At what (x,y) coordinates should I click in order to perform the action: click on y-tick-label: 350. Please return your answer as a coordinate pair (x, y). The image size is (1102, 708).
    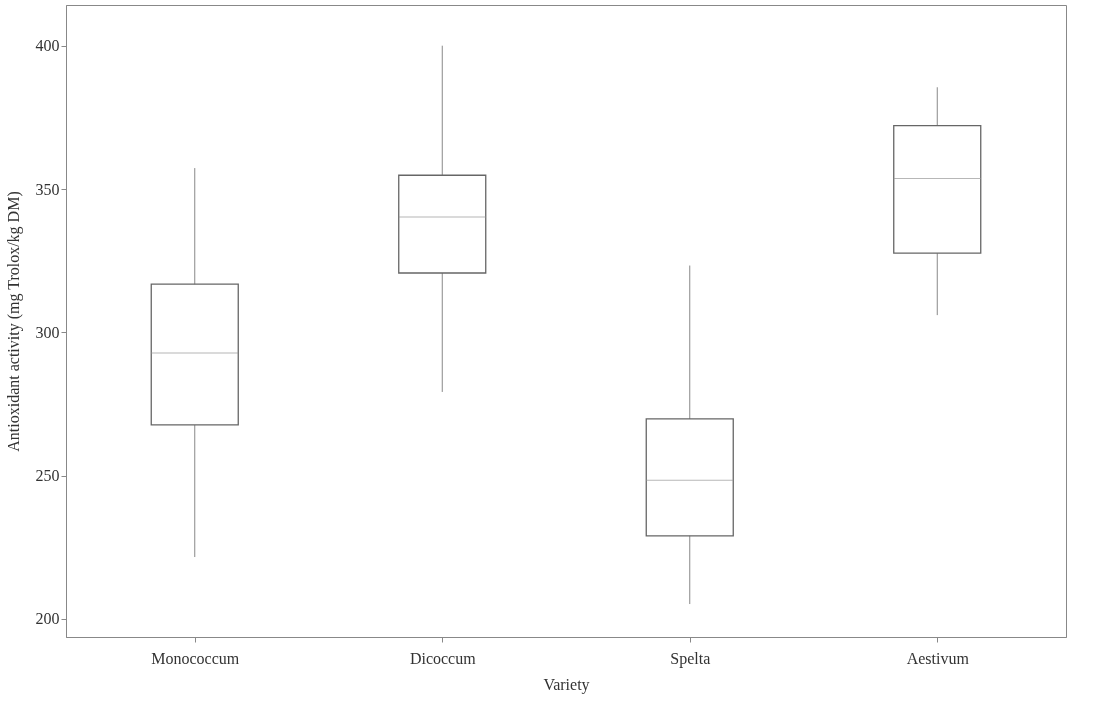
    Looking at the image, I should click on (47, 189).